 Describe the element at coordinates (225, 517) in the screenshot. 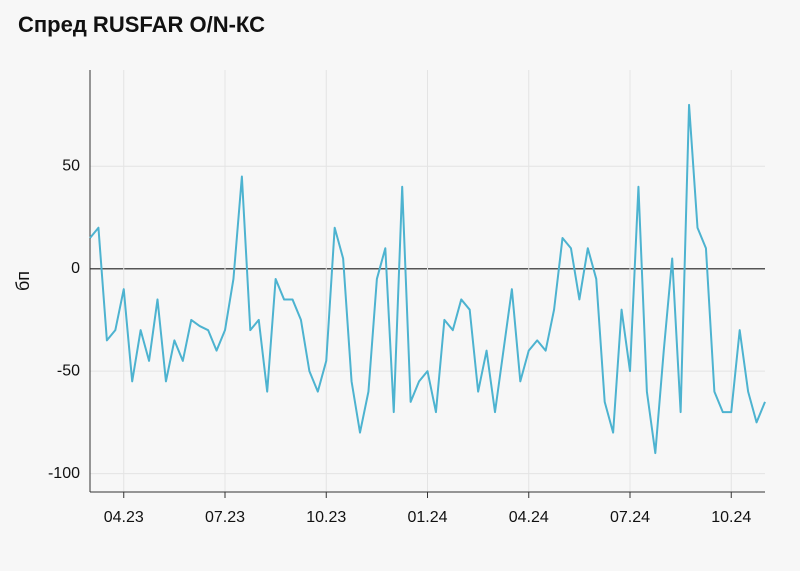

I see `x-tick-label: 07.23` at that location.